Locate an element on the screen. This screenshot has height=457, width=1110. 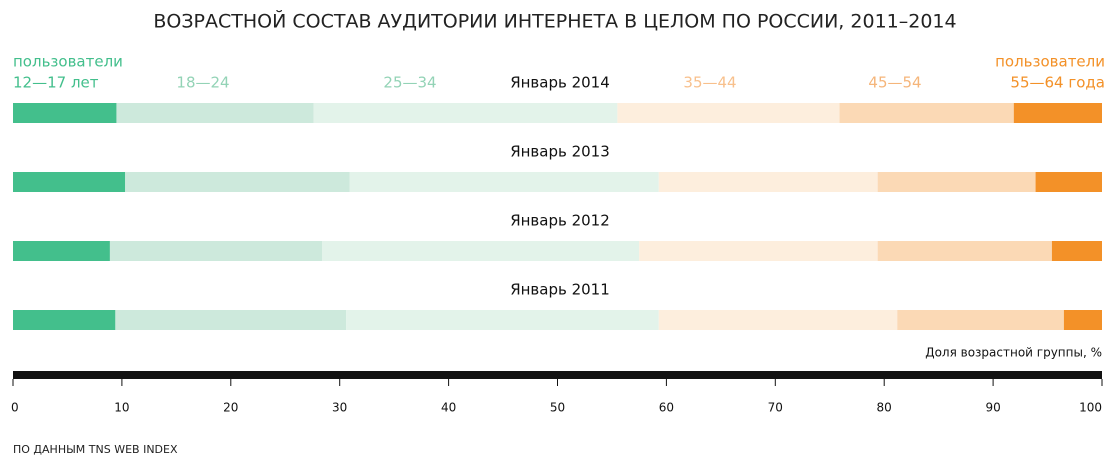
legend-label: 18—24 is located at coordinates (202, 83).